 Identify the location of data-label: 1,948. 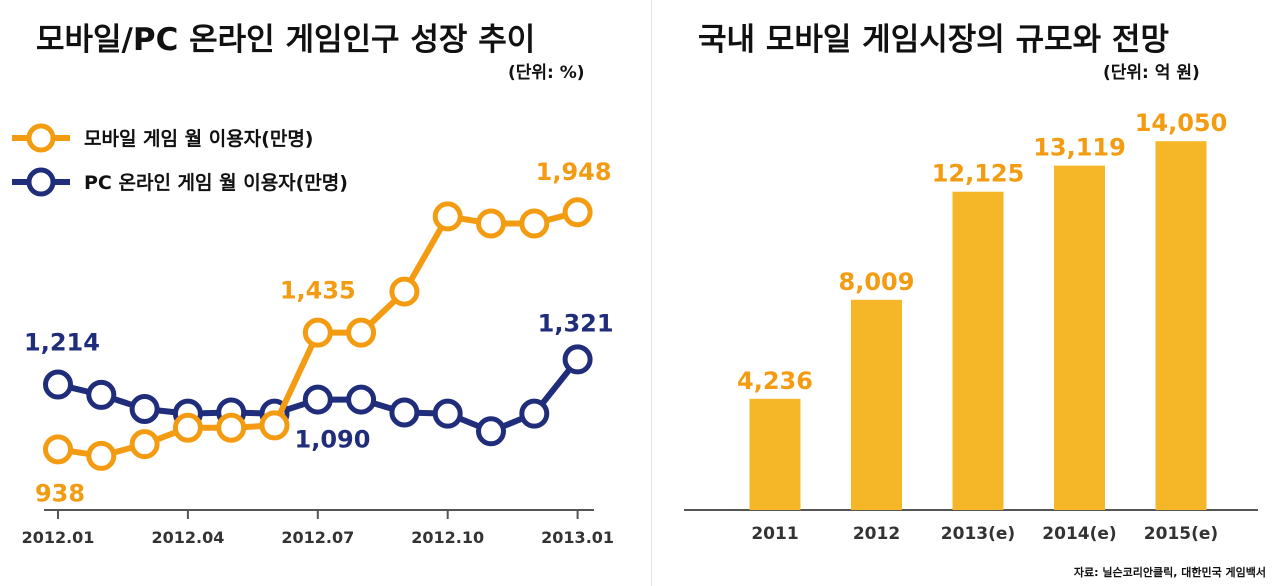
(574, 172).